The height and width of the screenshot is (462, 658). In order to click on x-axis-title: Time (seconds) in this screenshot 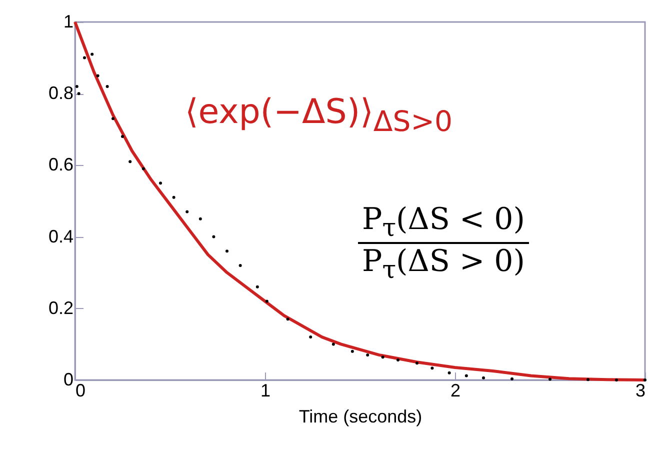, I will do `click(360, 416)`.